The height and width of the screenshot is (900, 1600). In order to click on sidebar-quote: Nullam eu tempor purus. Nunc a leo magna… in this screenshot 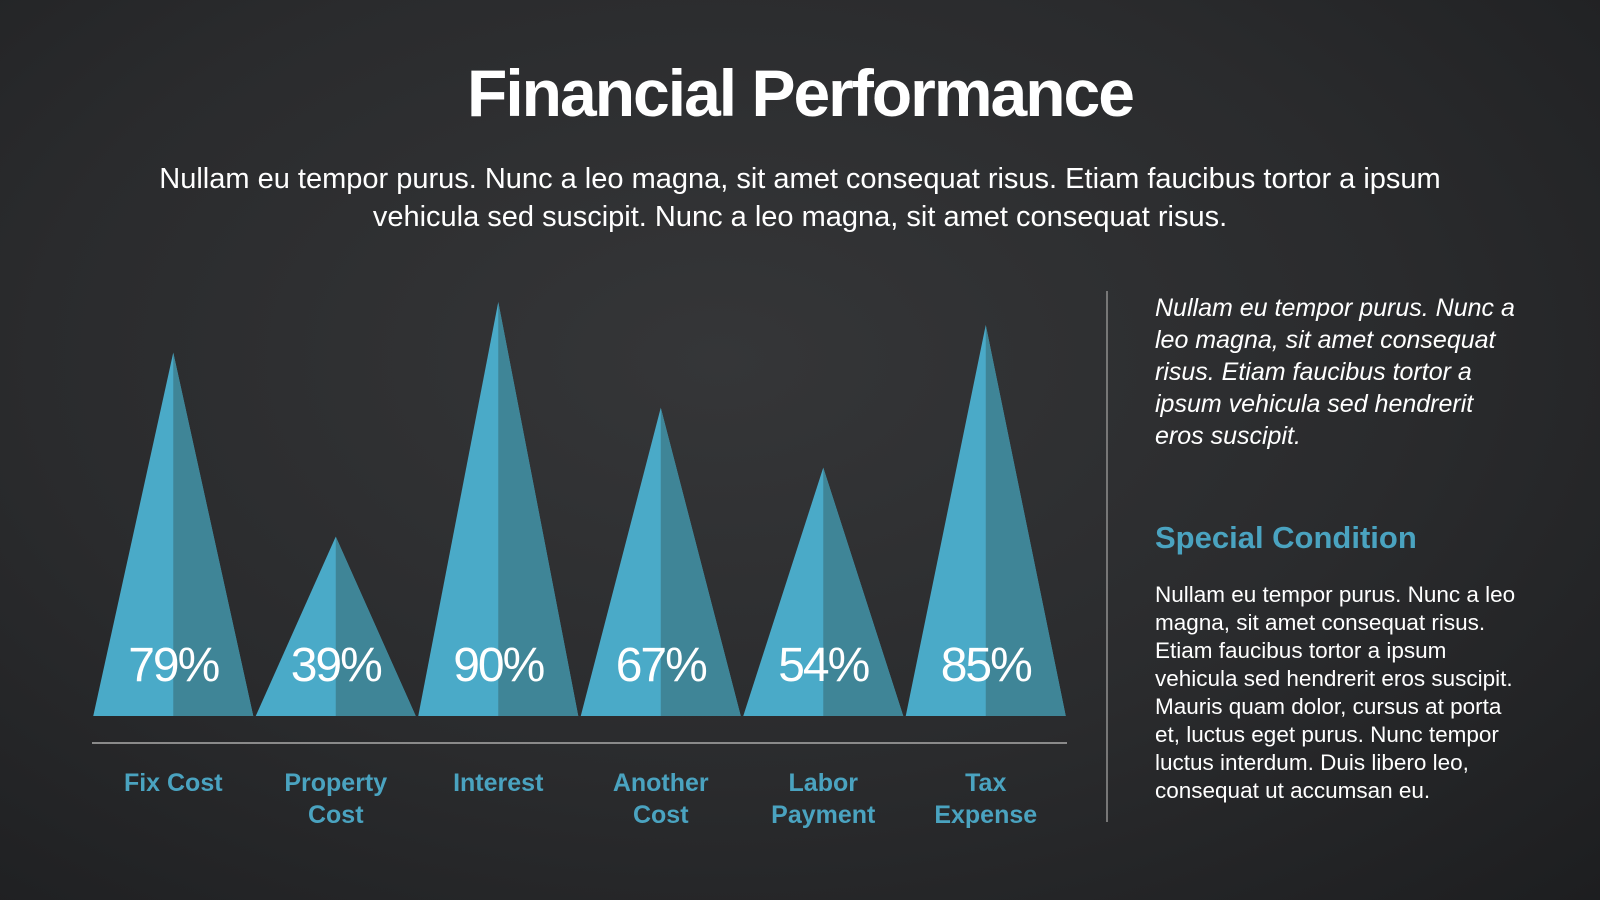, I will do `click(1335, 372)`.